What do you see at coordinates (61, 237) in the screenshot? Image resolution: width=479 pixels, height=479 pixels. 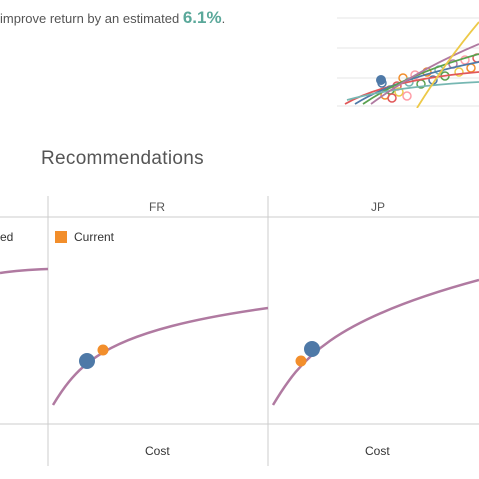 I see `legend-current-swatch` at bounding box center [61, 237].